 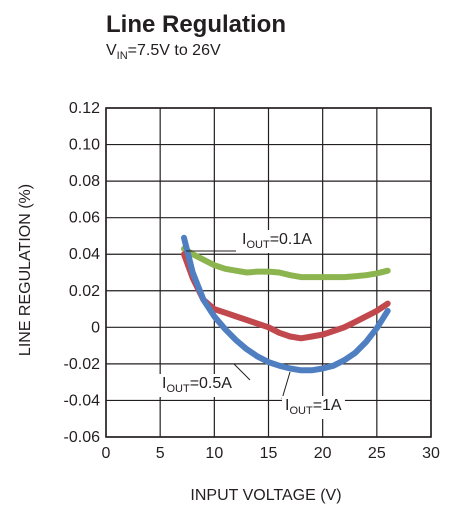 What do you see at coordinates (214, 453) in the screenshot?
I see `x-tick-label: 10` at bounding box center [214, 453].